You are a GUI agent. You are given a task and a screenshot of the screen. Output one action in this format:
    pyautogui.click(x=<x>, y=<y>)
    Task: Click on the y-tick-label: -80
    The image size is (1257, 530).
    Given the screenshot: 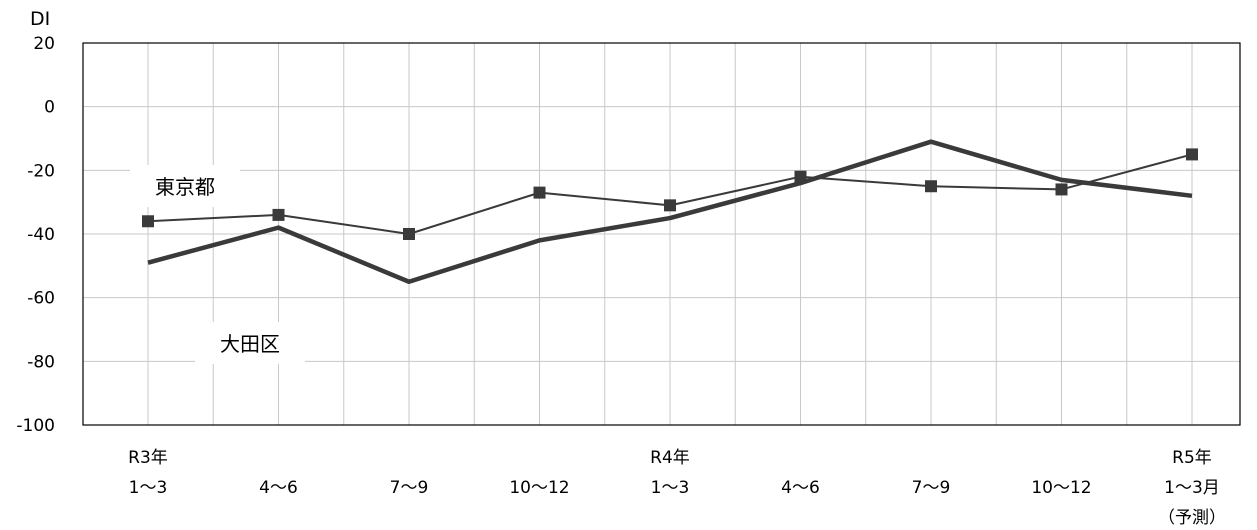 What is the action you would take?
    pyautogui.click(x=41, y=362)
    